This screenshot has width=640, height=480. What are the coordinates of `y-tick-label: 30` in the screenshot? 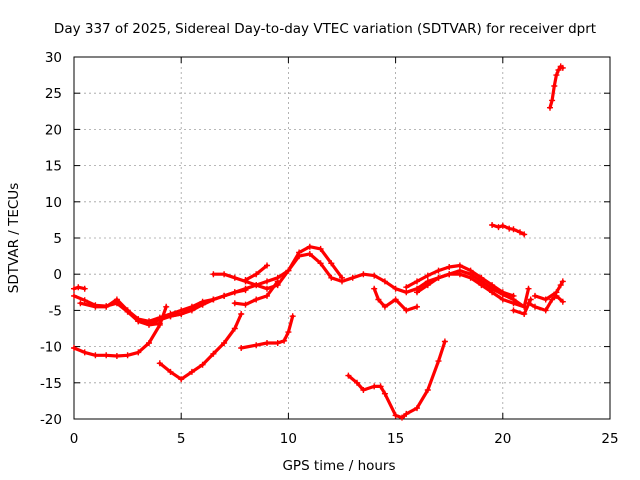 It's located at (53, 58).